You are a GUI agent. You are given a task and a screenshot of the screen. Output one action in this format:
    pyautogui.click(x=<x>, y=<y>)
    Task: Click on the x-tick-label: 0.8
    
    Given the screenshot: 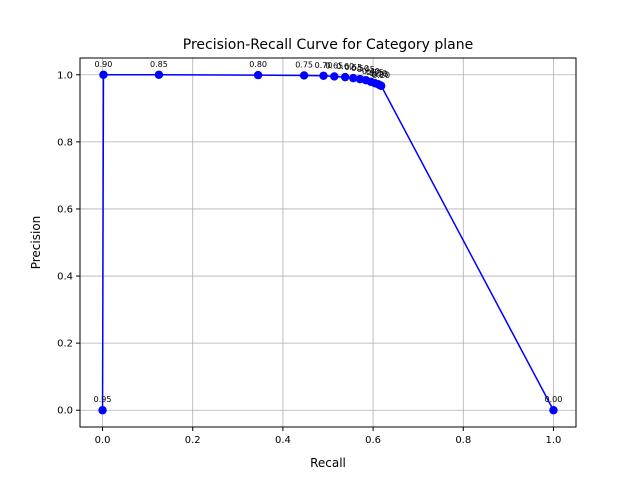 What is the action you would take?
    pyautogui.click(x=463, y=440)
    